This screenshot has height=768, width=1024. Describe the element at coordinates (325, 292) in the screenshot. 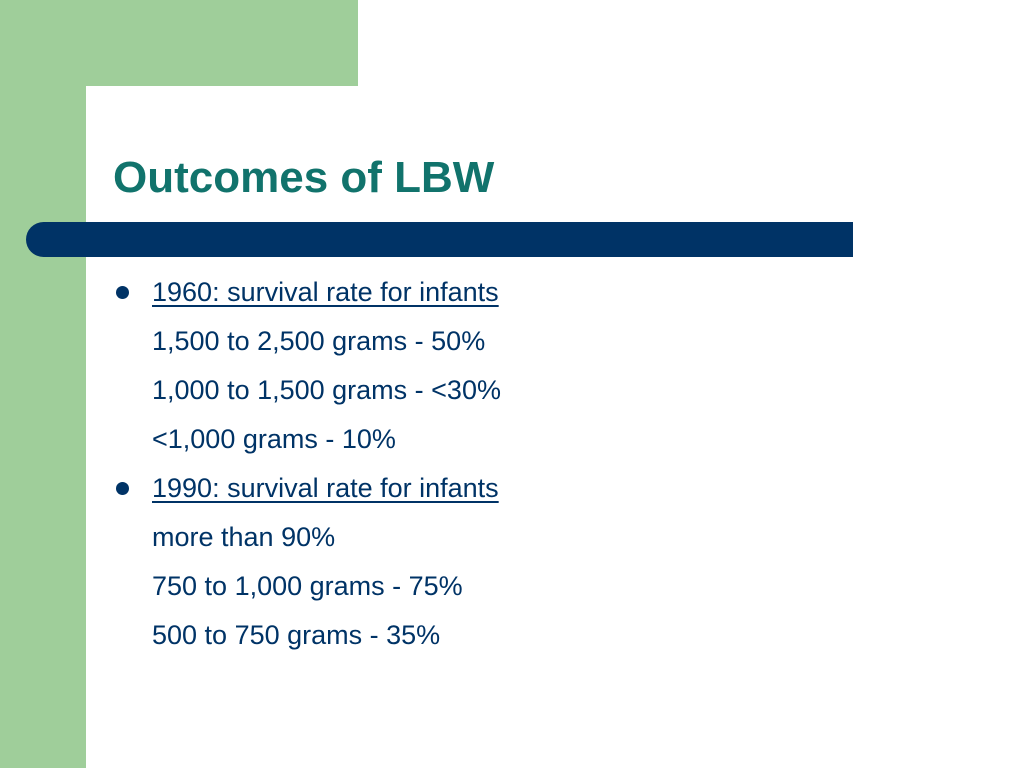

I see `bullet-heading-1960: 1960: survival rate for infants` at that location.